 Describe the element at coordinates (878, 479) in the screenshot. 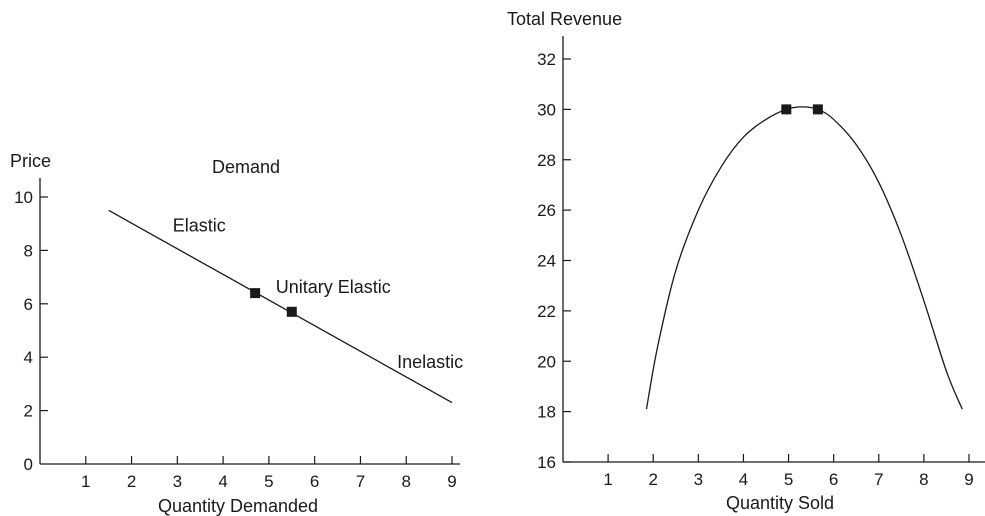

I see `revenue-x-tick-label: 7` at that location.